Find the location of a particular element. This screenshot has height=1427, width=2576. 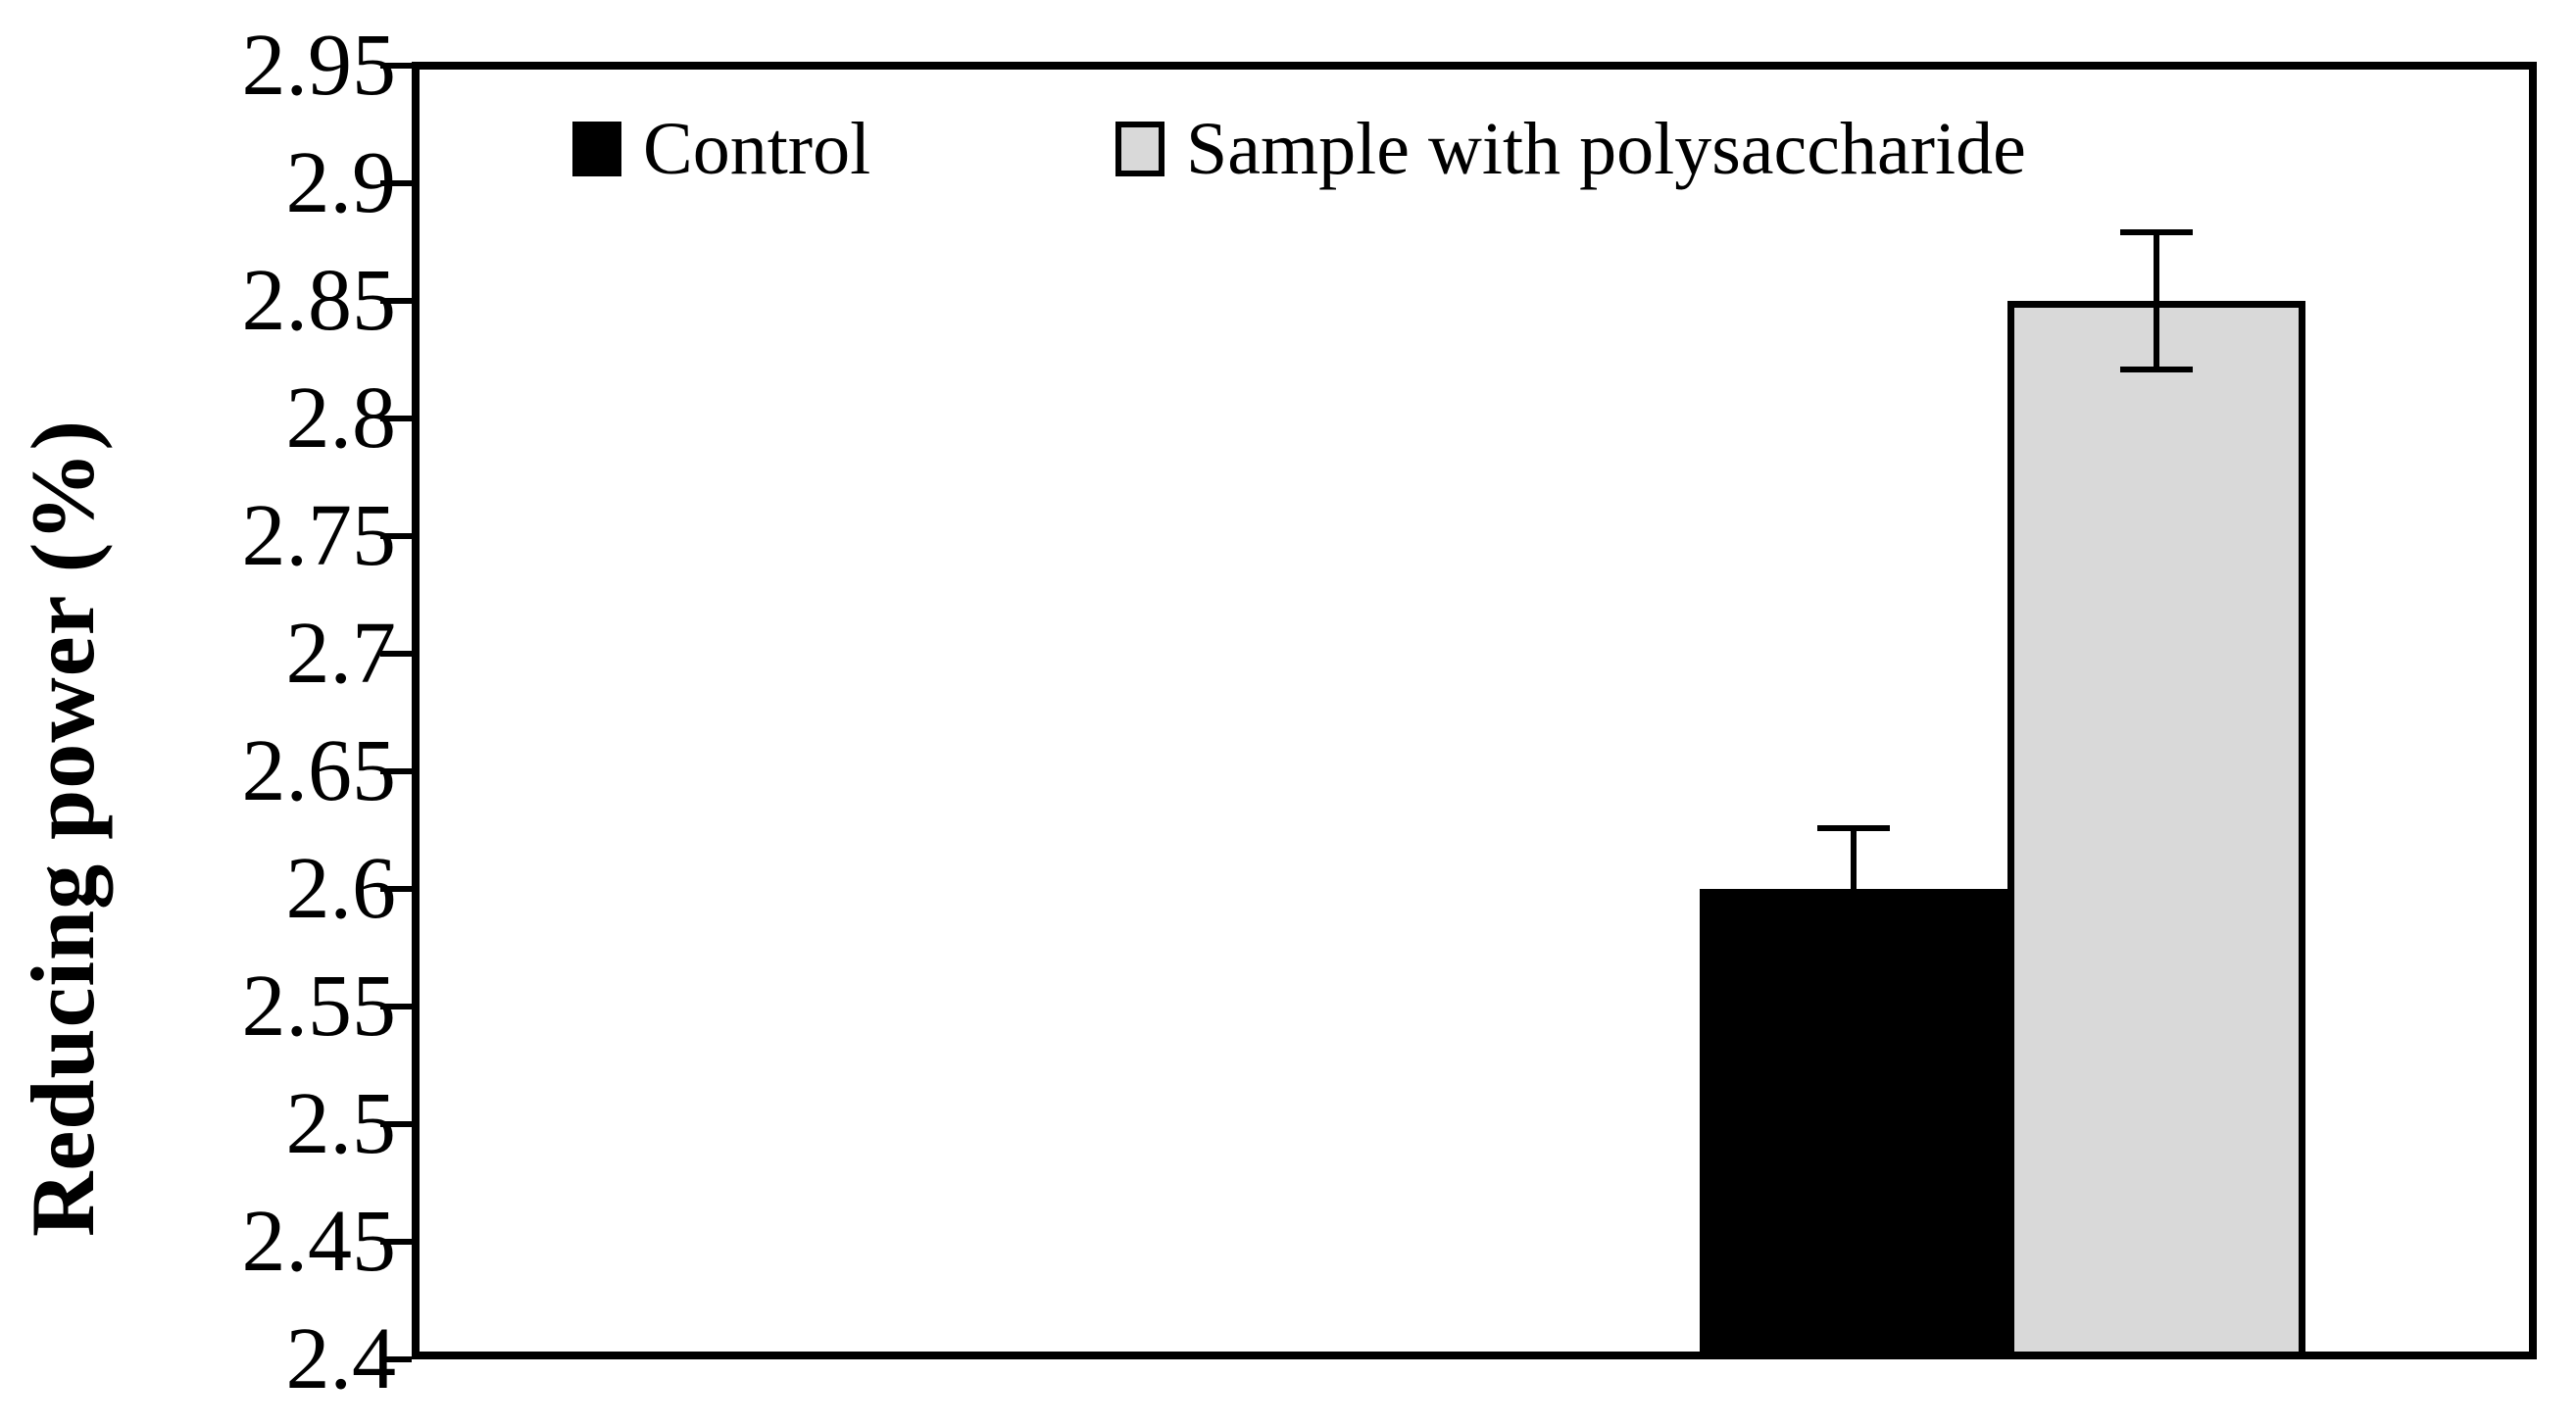

legend-swatch-sample-icon is located at coordinates (1139, 149).